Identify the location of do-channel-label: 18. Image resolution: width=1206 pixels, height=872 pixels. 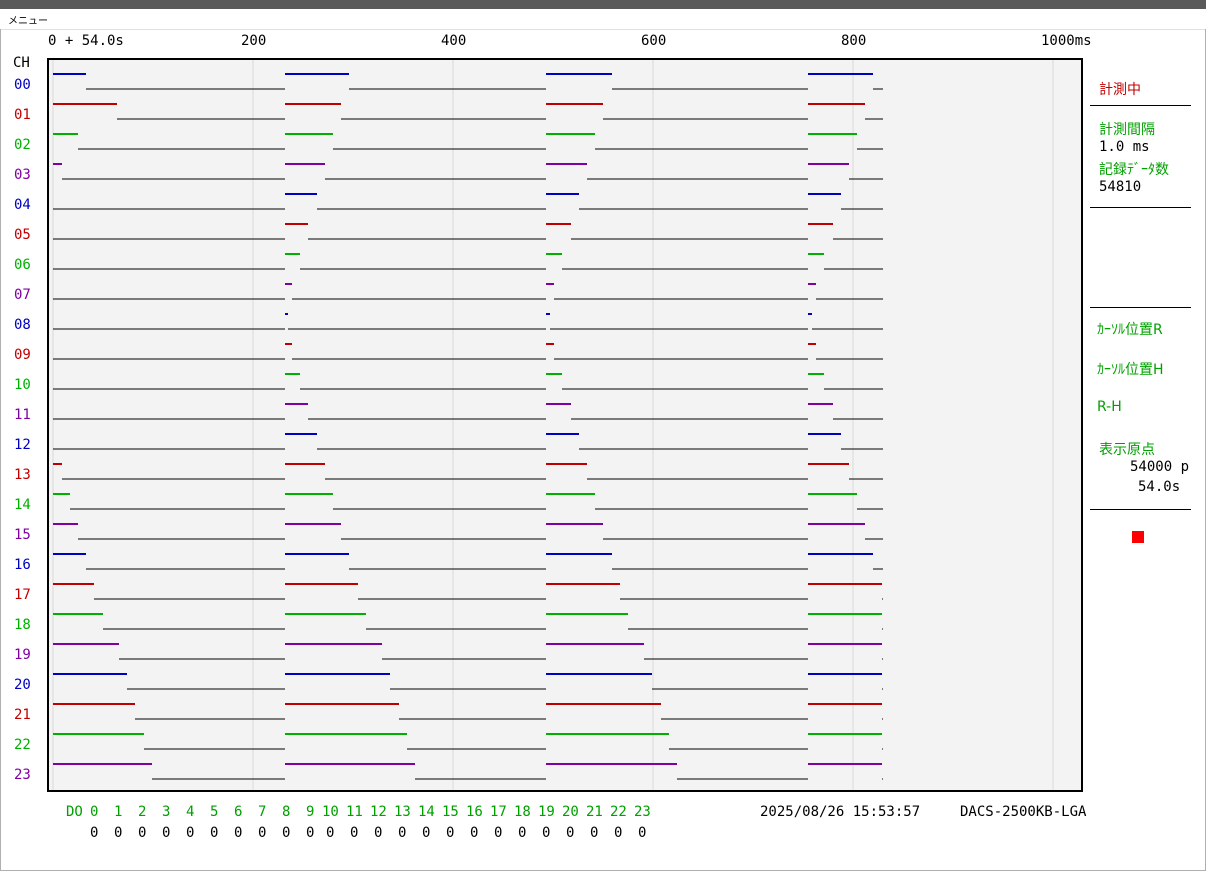
(522, 812).